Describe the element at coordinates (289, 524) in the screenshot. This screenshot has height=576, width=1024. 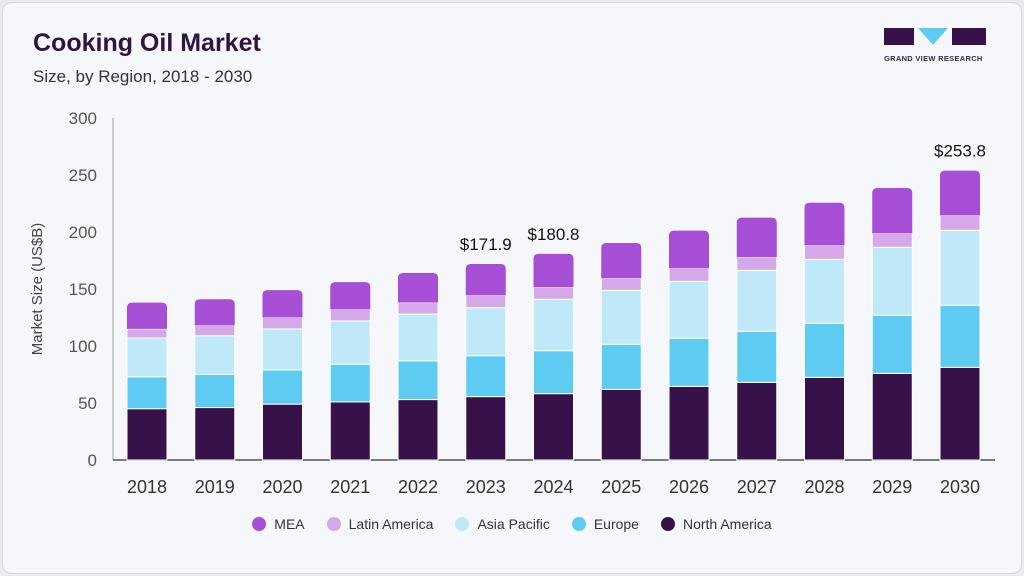
I see `legend-label: MEA` at that location.